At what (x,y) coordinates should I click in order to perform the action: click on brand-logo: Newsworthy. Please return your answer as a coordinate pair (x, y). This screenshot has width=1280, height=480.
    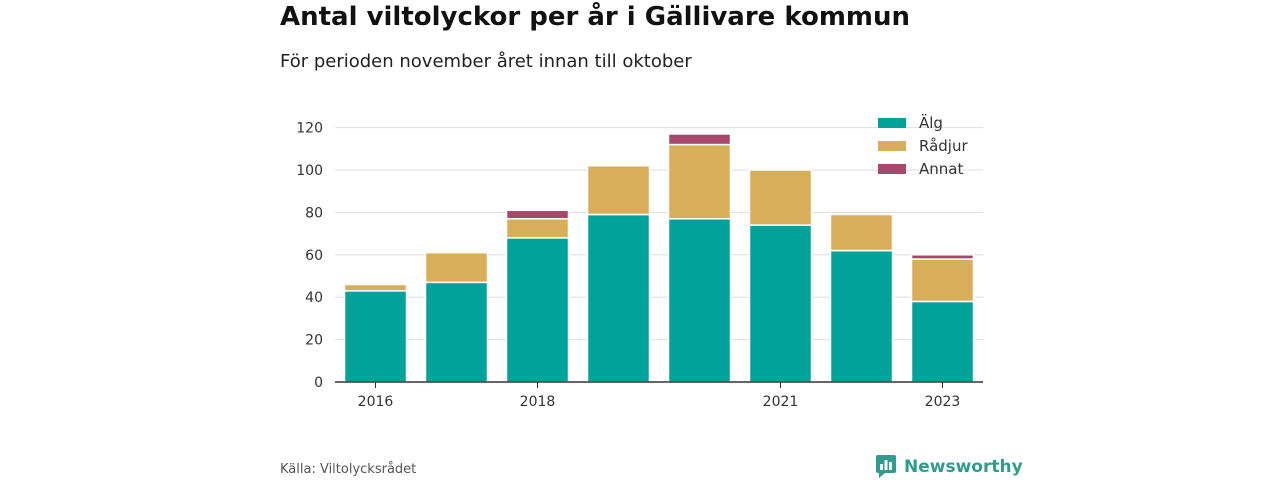
    Looking at the image, I should click on (949, 467).